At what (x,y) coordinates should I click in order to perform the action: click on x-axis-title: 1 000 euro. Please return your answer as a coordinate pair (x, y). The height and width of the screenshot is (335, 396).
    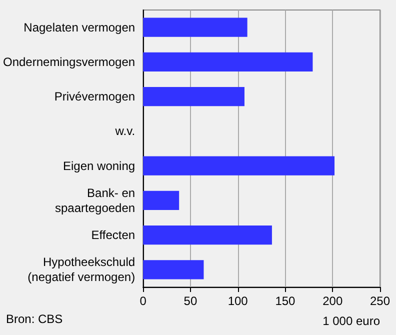
    Looking at the image, I should click on (351, 321).